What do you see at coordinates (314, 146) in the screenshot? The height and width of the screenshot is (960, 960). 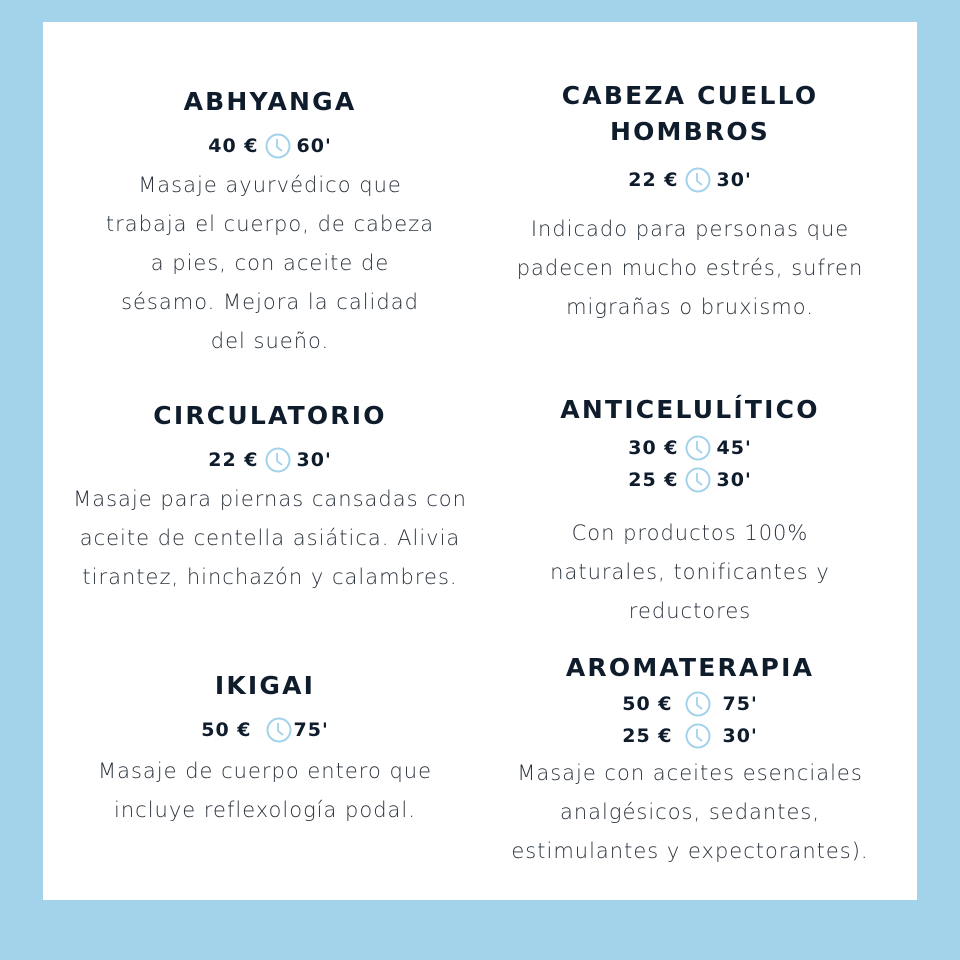 I see `duration: 60'` at bounding box center [314, 146].